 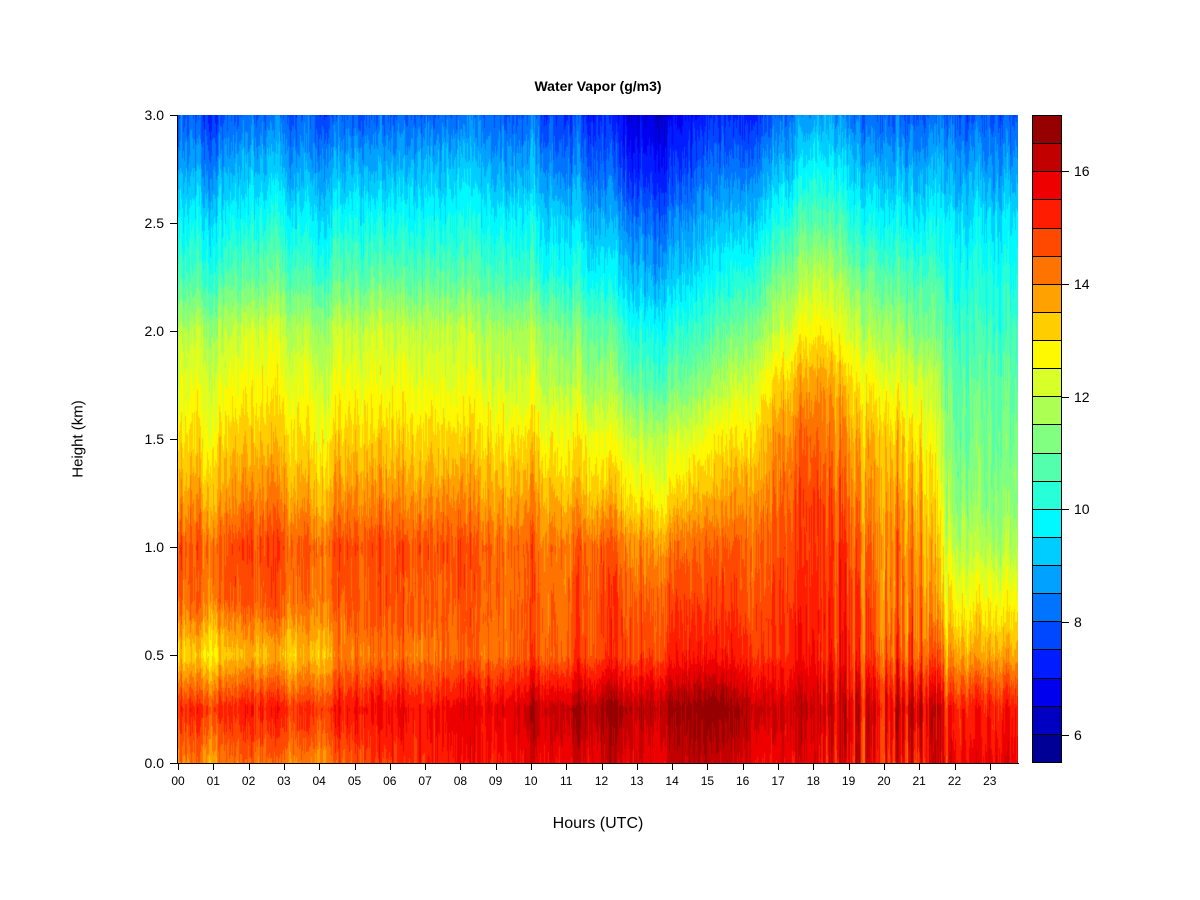 I want to click on x-tick-label: 07, so click(x=425, y=781).